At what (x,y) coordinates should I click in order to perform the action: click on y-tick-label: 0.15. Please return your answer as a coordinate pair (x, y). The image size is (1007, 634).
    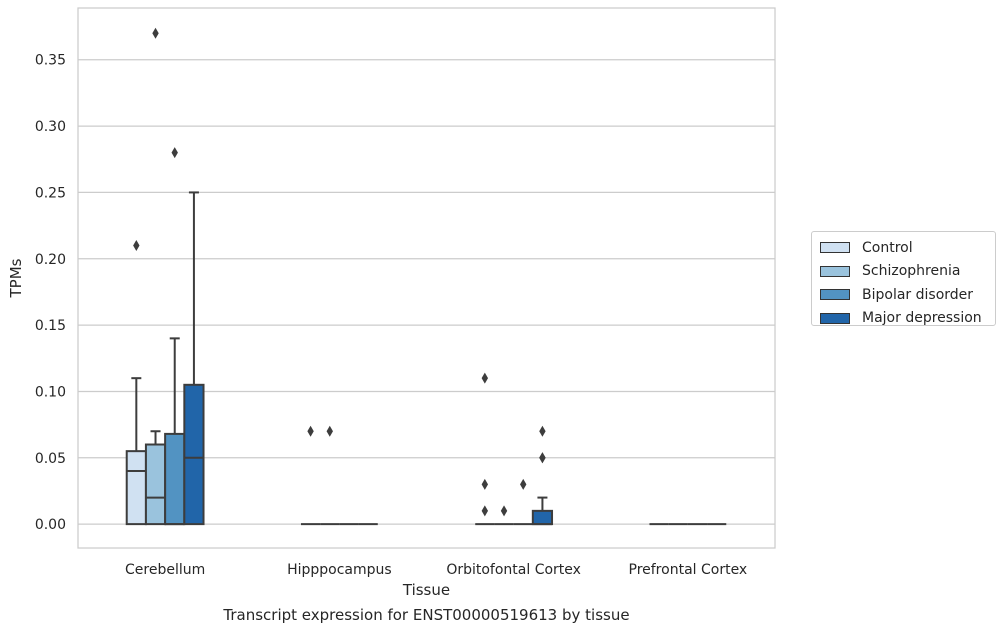
    Looking at the image, I should click on (50, 326).